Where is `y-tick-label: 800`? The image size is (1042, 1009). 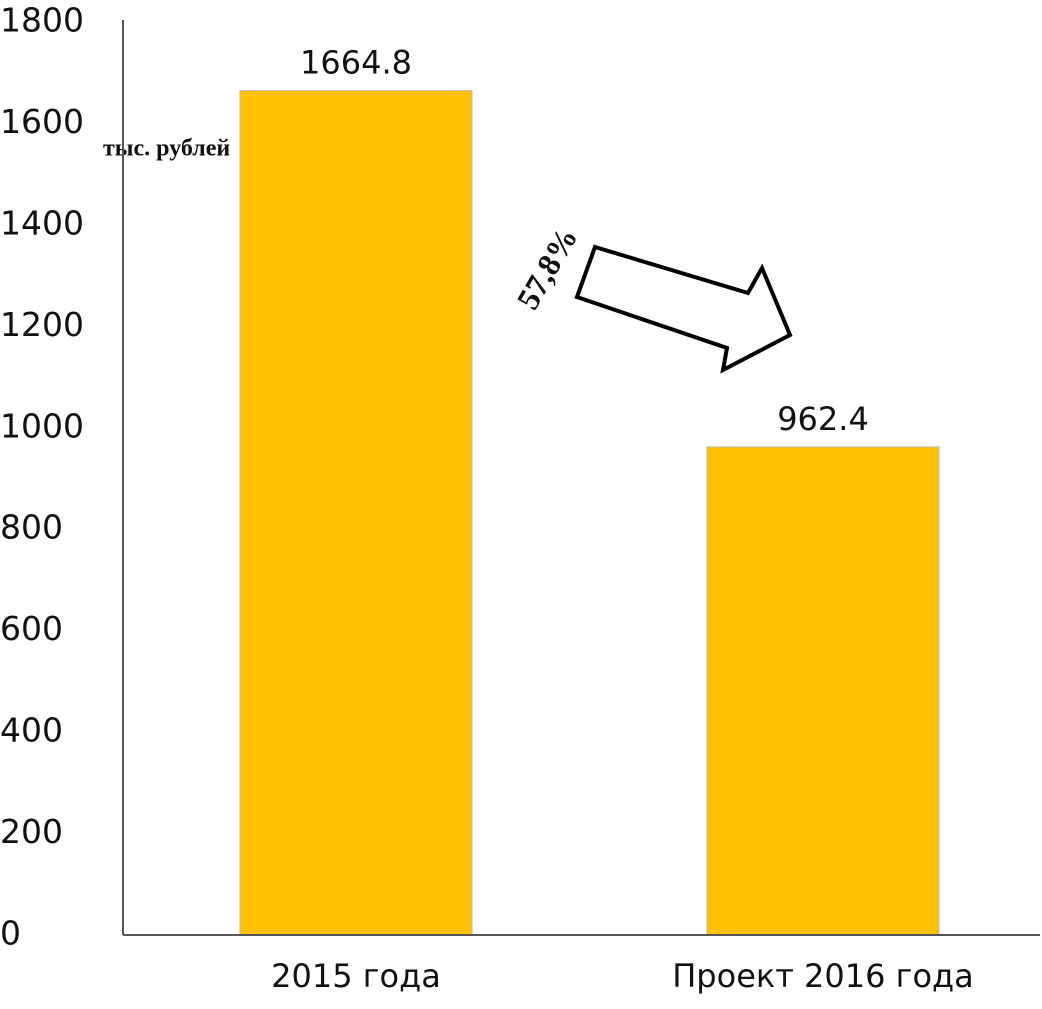
y-tick-label: 800 is located at coordinates (31, 527).